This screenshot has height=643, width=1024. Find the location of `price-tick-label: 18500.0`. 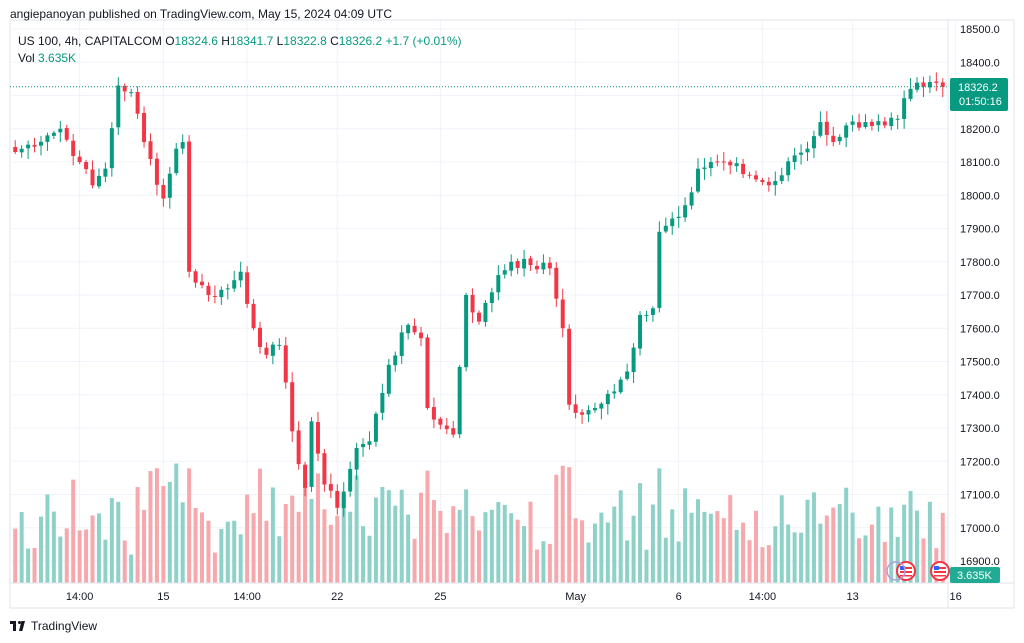

price-tick-label: 18500.0 is located at coordinates (980, 30).